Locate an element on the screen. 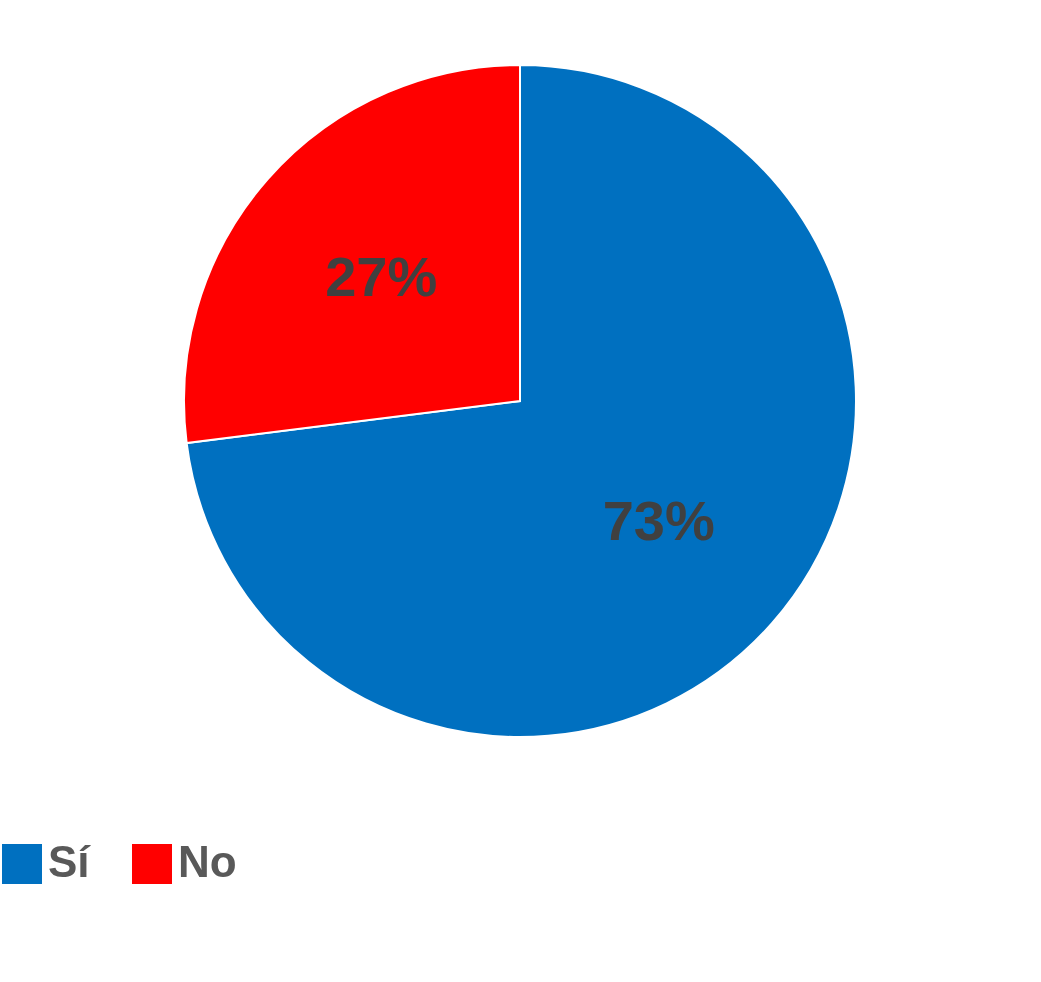 The image size is (1041, 982). legend-label: No is located at coordinates (207, 861).